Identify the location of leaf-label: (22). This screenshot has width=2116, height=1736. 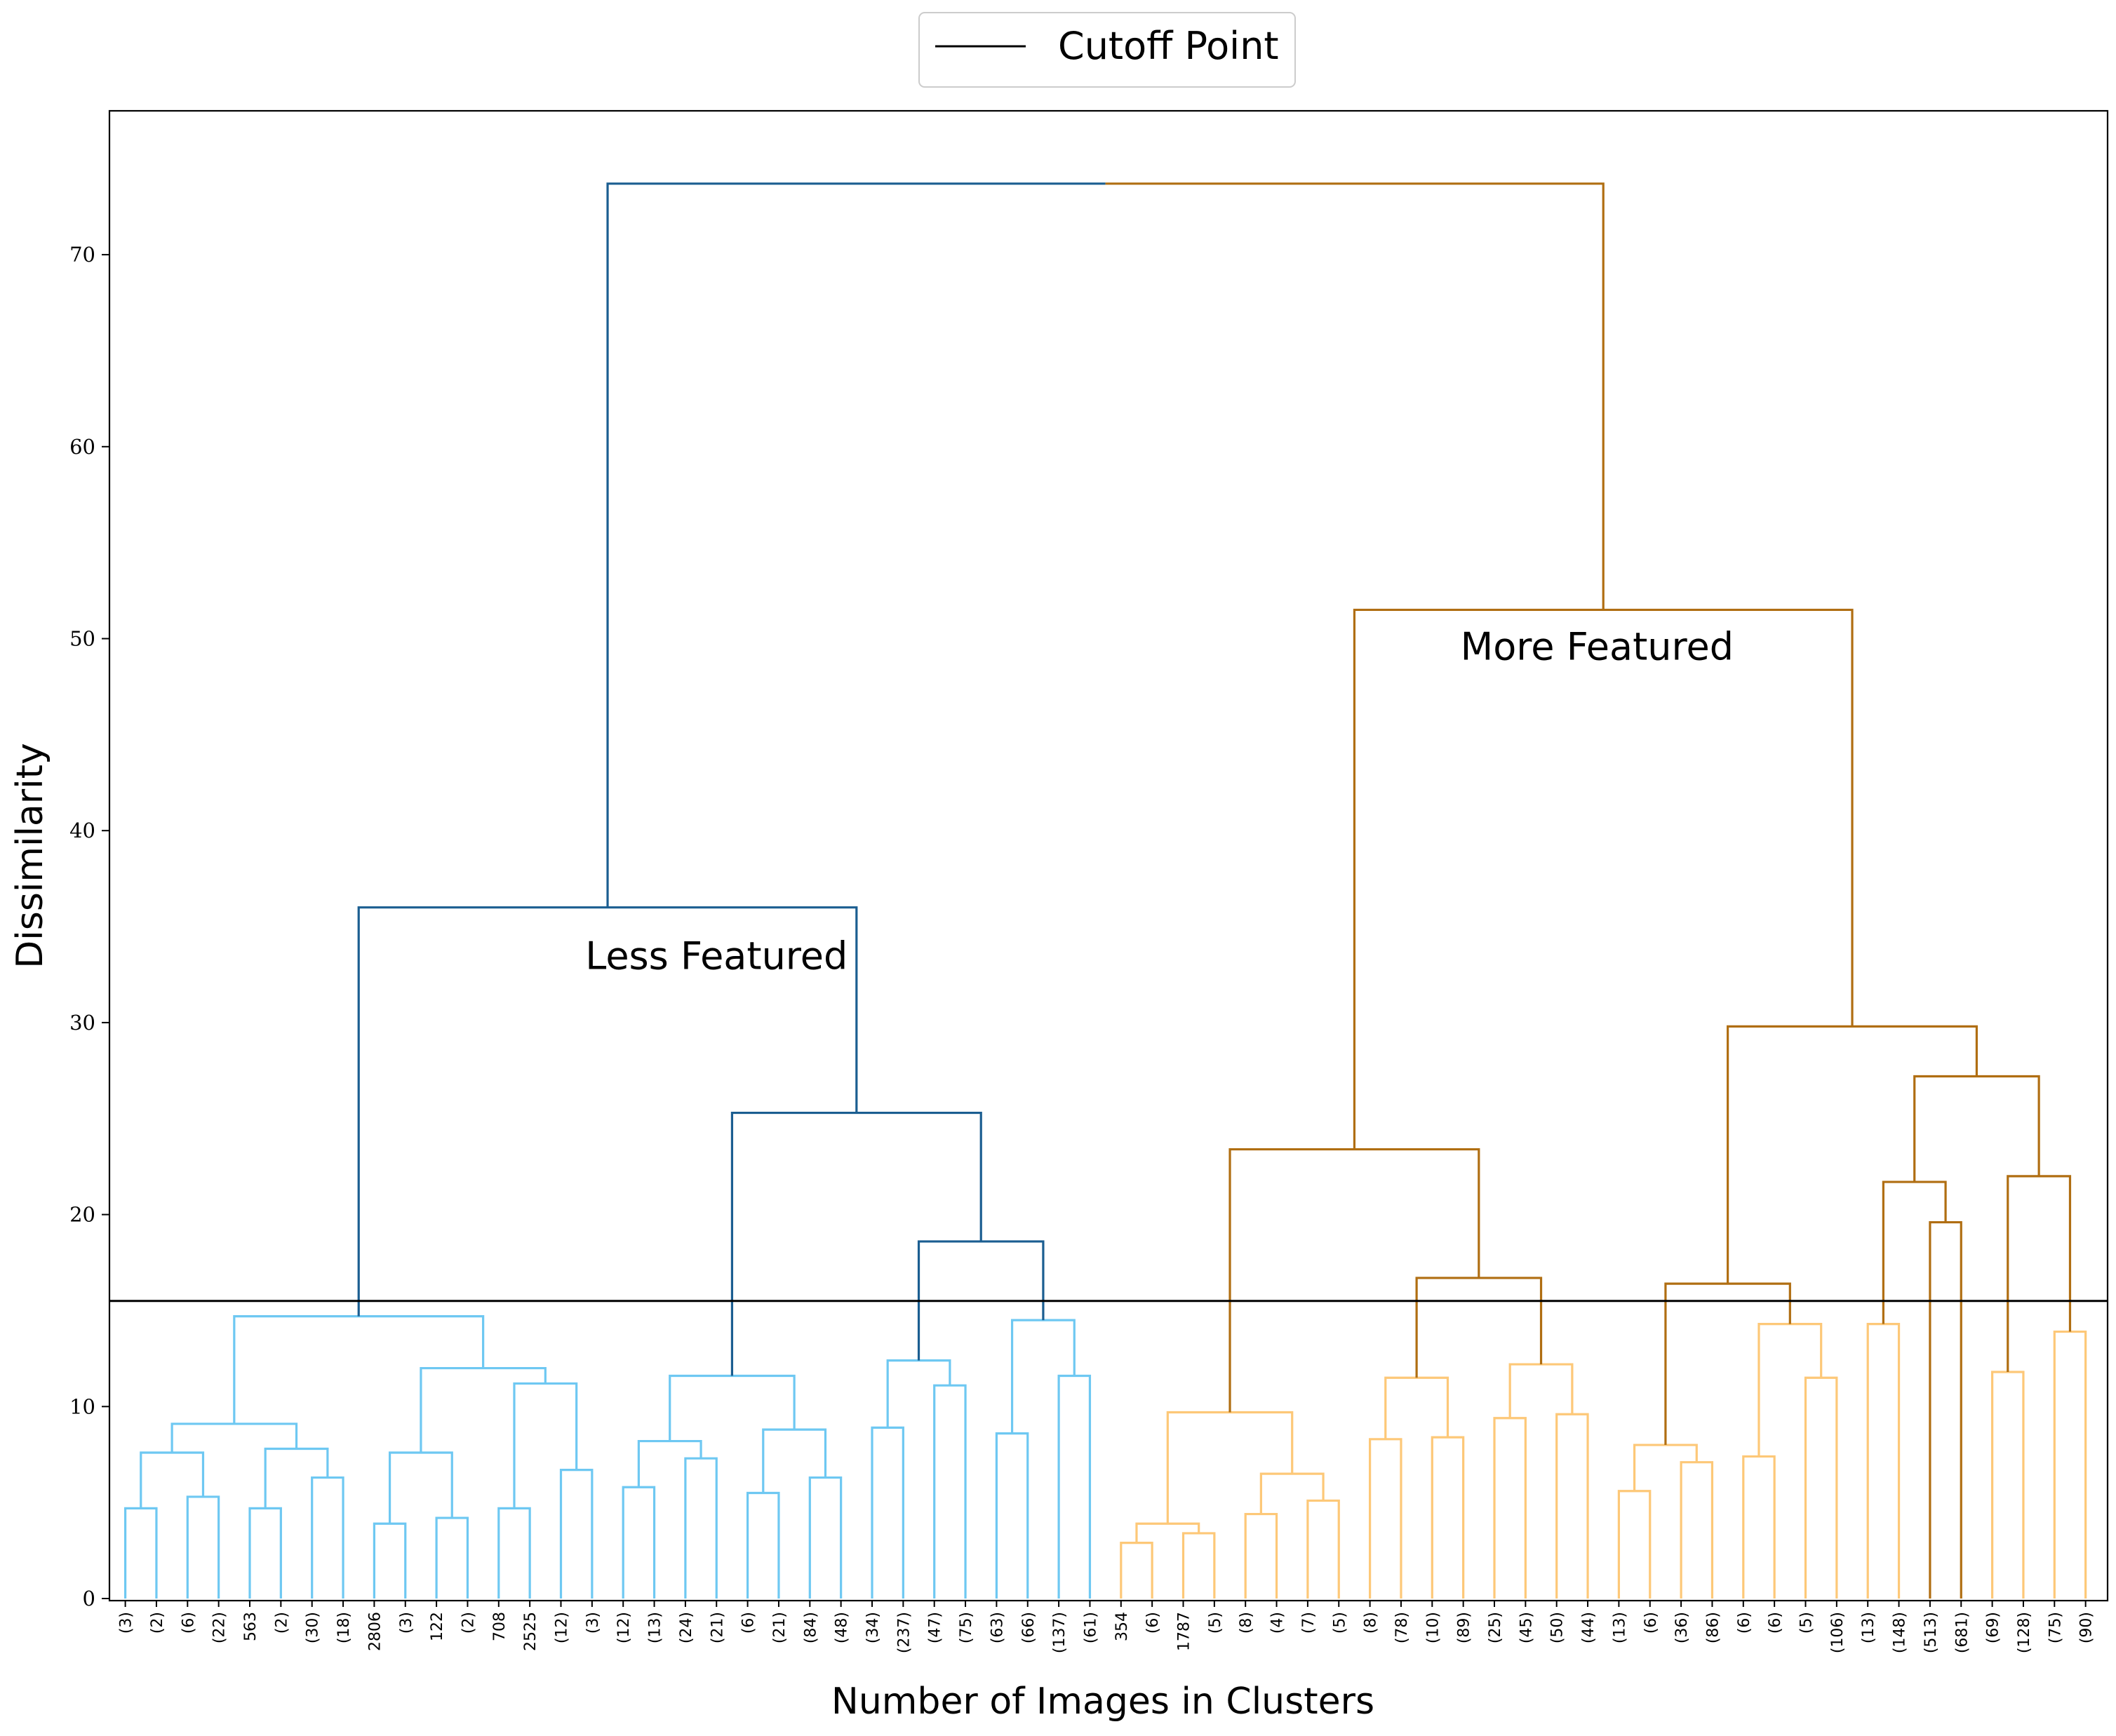
(220, 1627).